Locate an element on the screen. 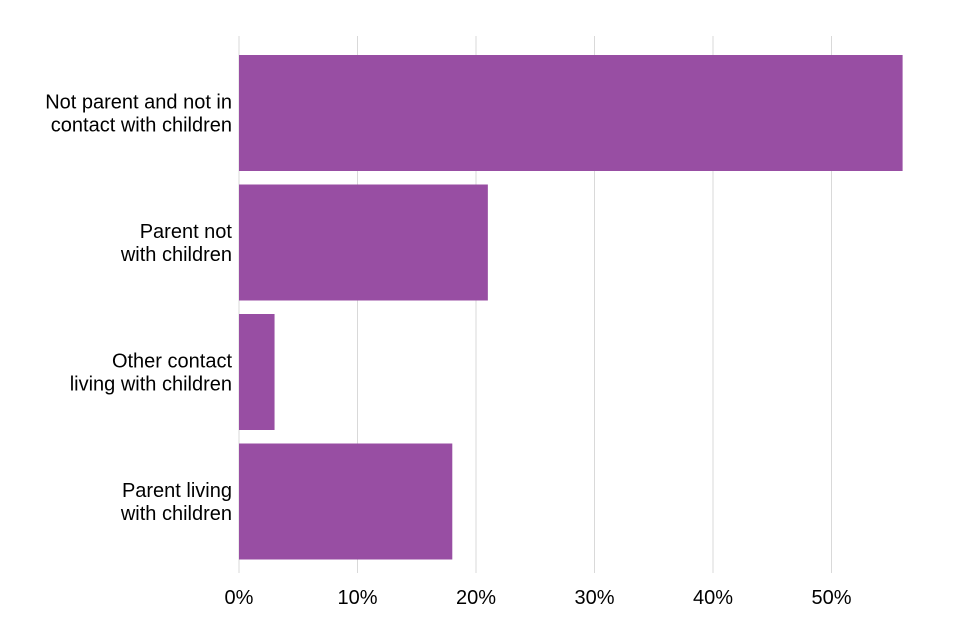  category-label: Parent living with children is located at coordinates (176, 502).